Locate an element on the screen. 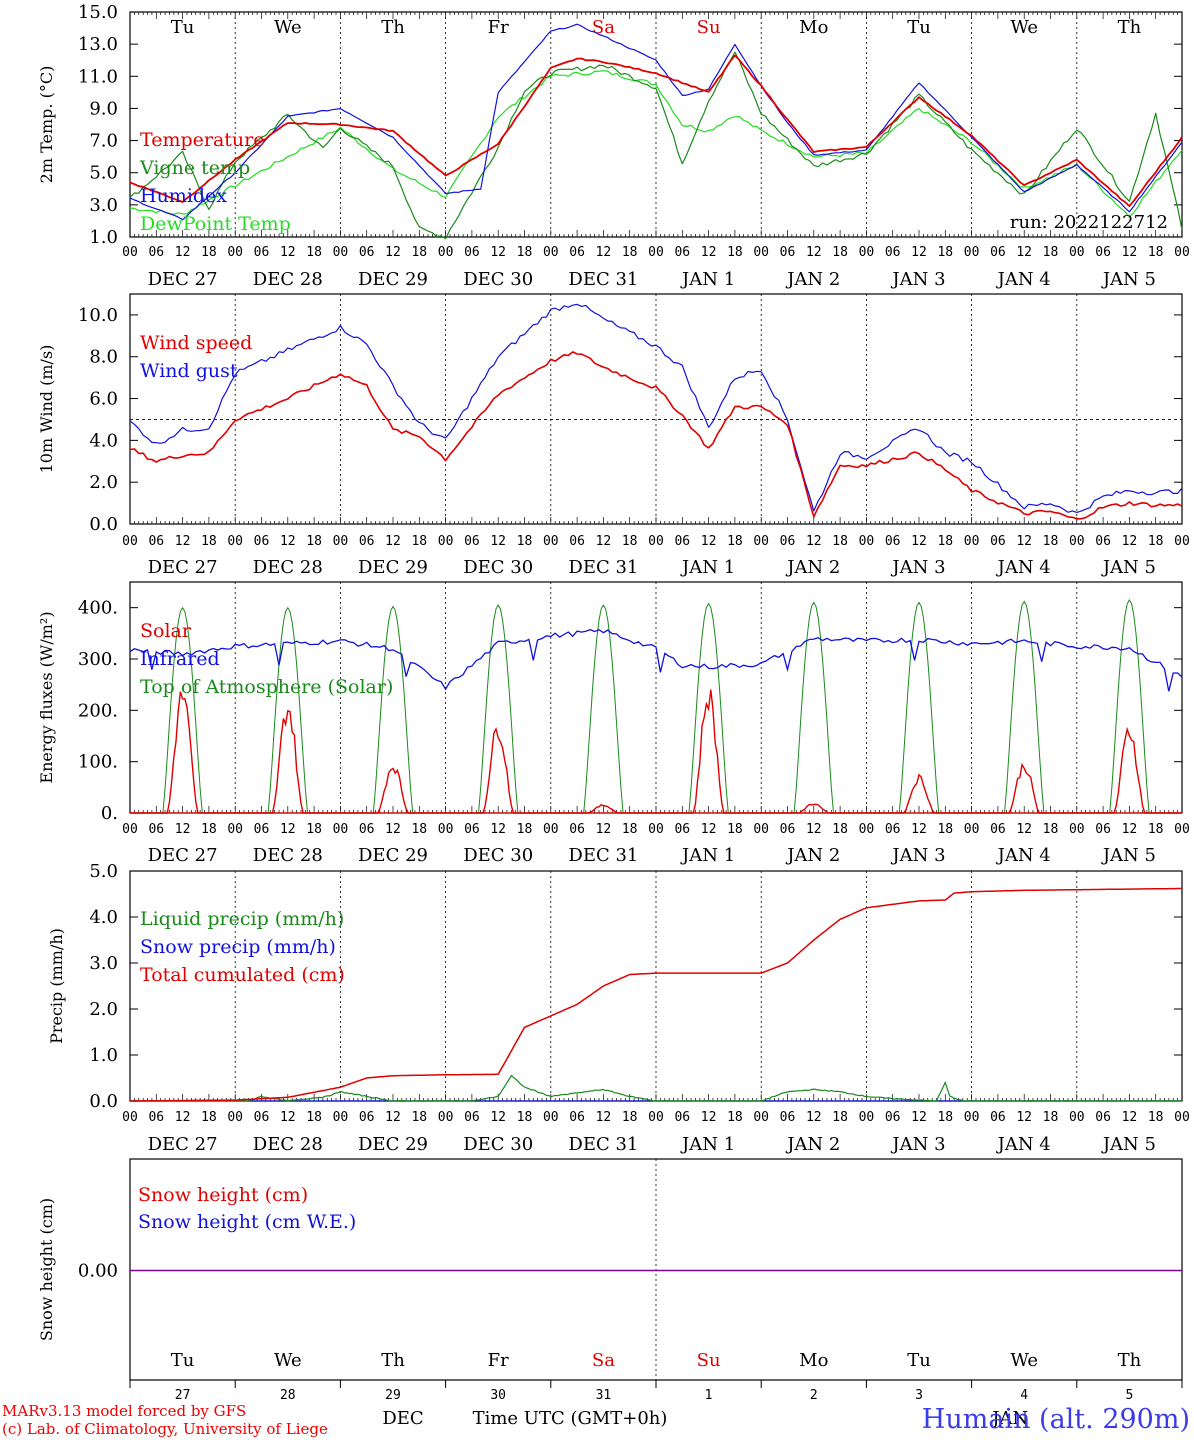 The image size is (1194, 1440). day-name: Tu is located at coordinates (919, 27).